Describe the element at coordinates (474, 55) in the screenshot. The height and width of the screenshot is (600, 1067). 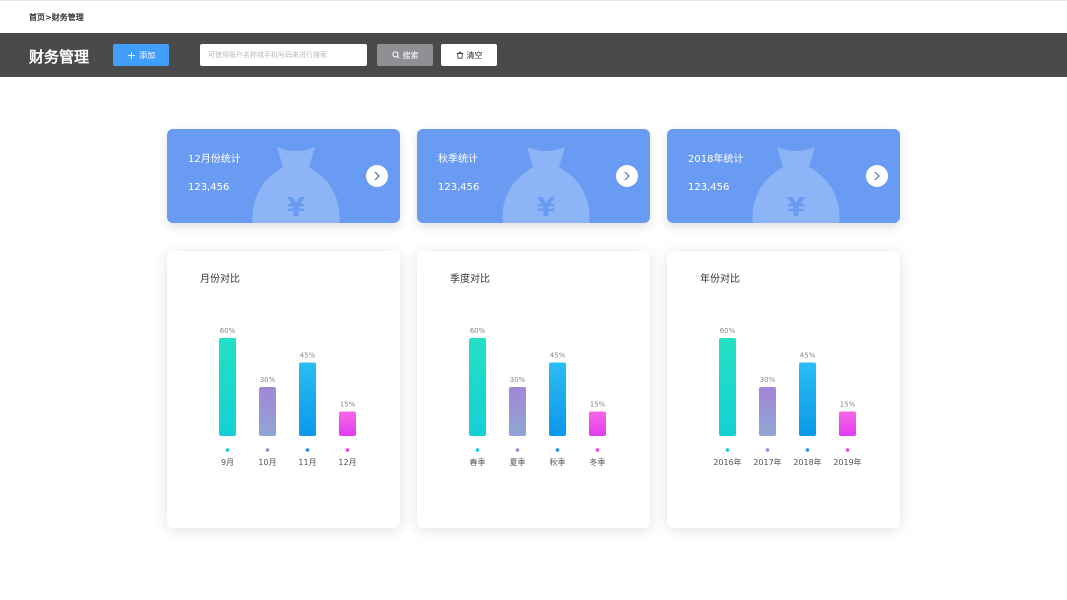
I see `clear-button-label: 清空` at that location.